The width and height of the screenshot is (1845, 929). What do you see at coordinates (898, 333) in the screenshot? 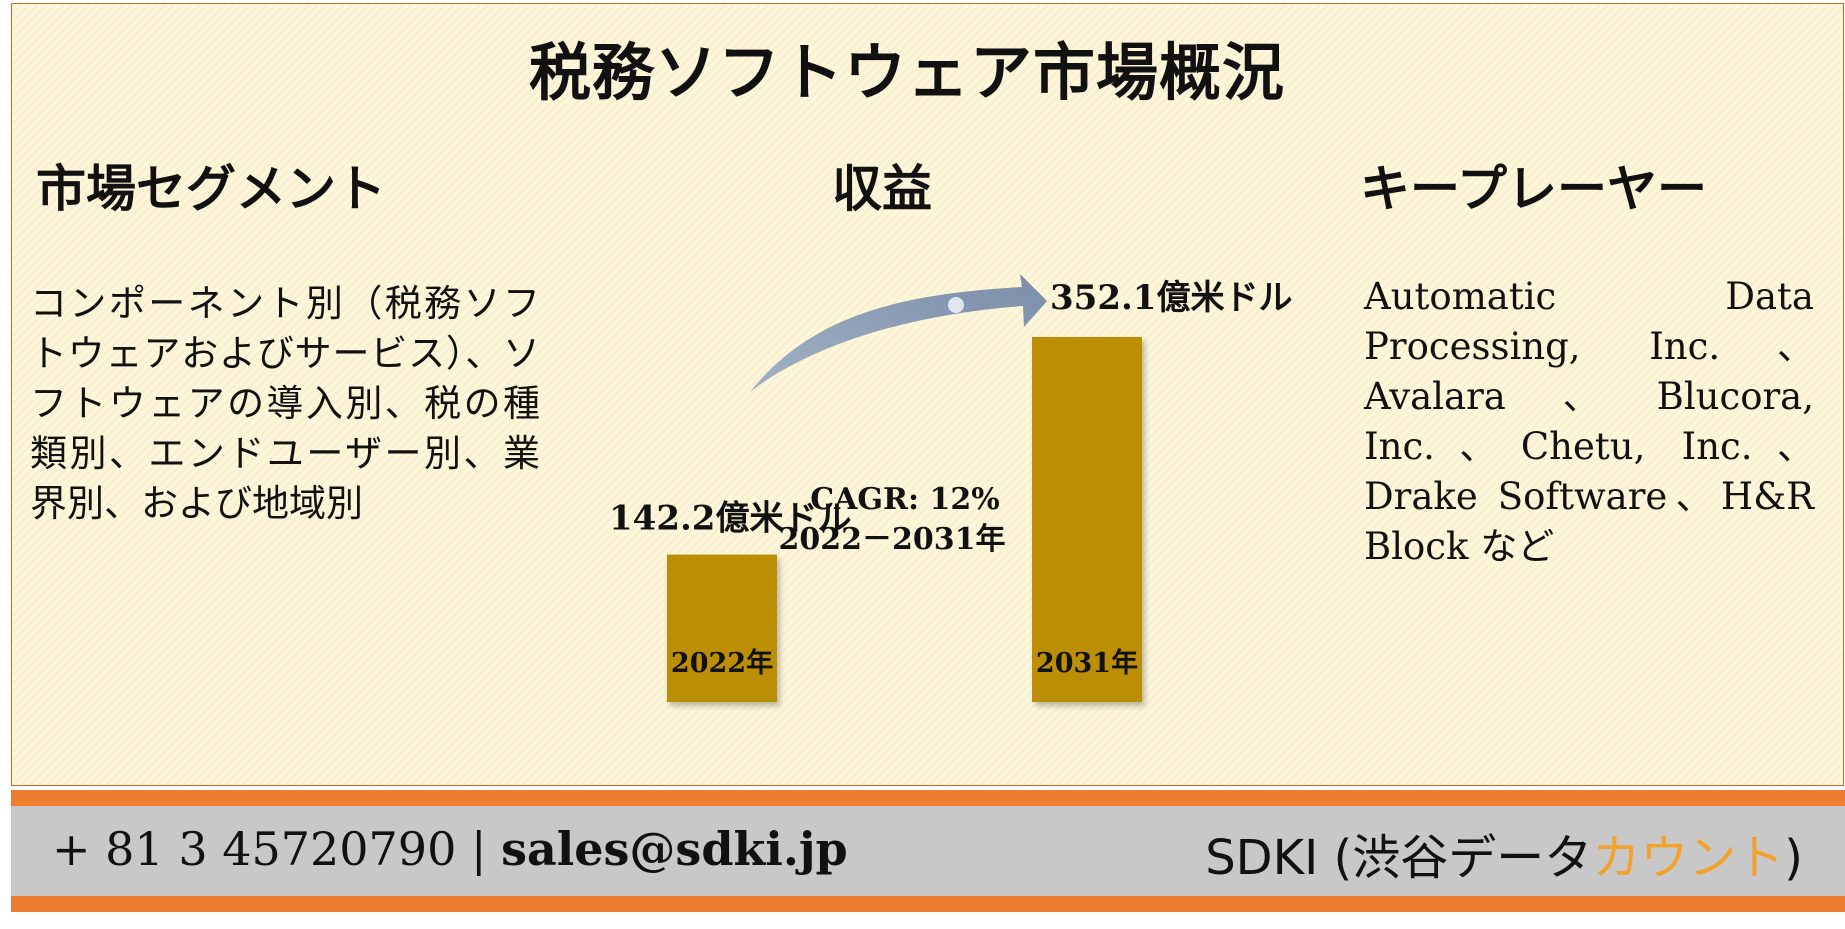
I see `growth-arrow-icon` at bounding box center [898, 333].